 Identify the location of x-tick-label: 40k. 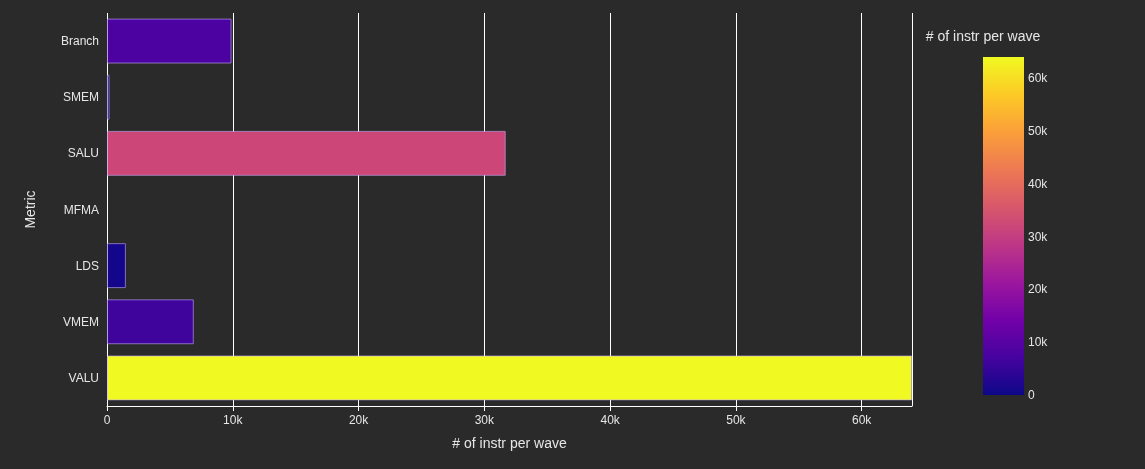
(610, 420).